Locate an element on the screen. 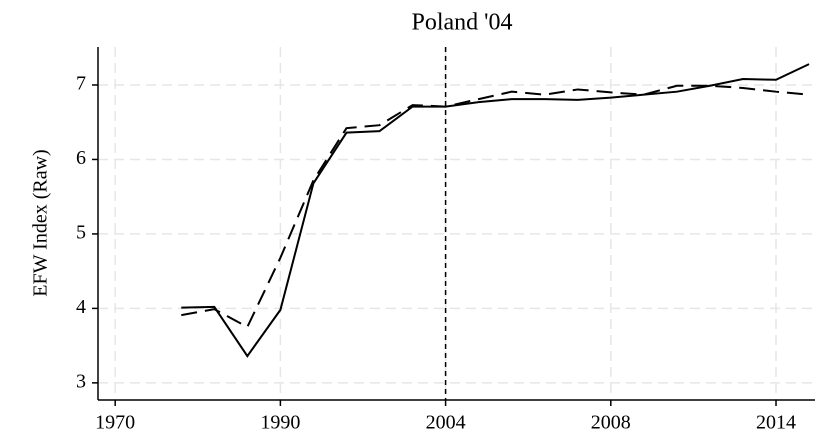  x-tick-label: 2014 is located at coordinates (776, 423).